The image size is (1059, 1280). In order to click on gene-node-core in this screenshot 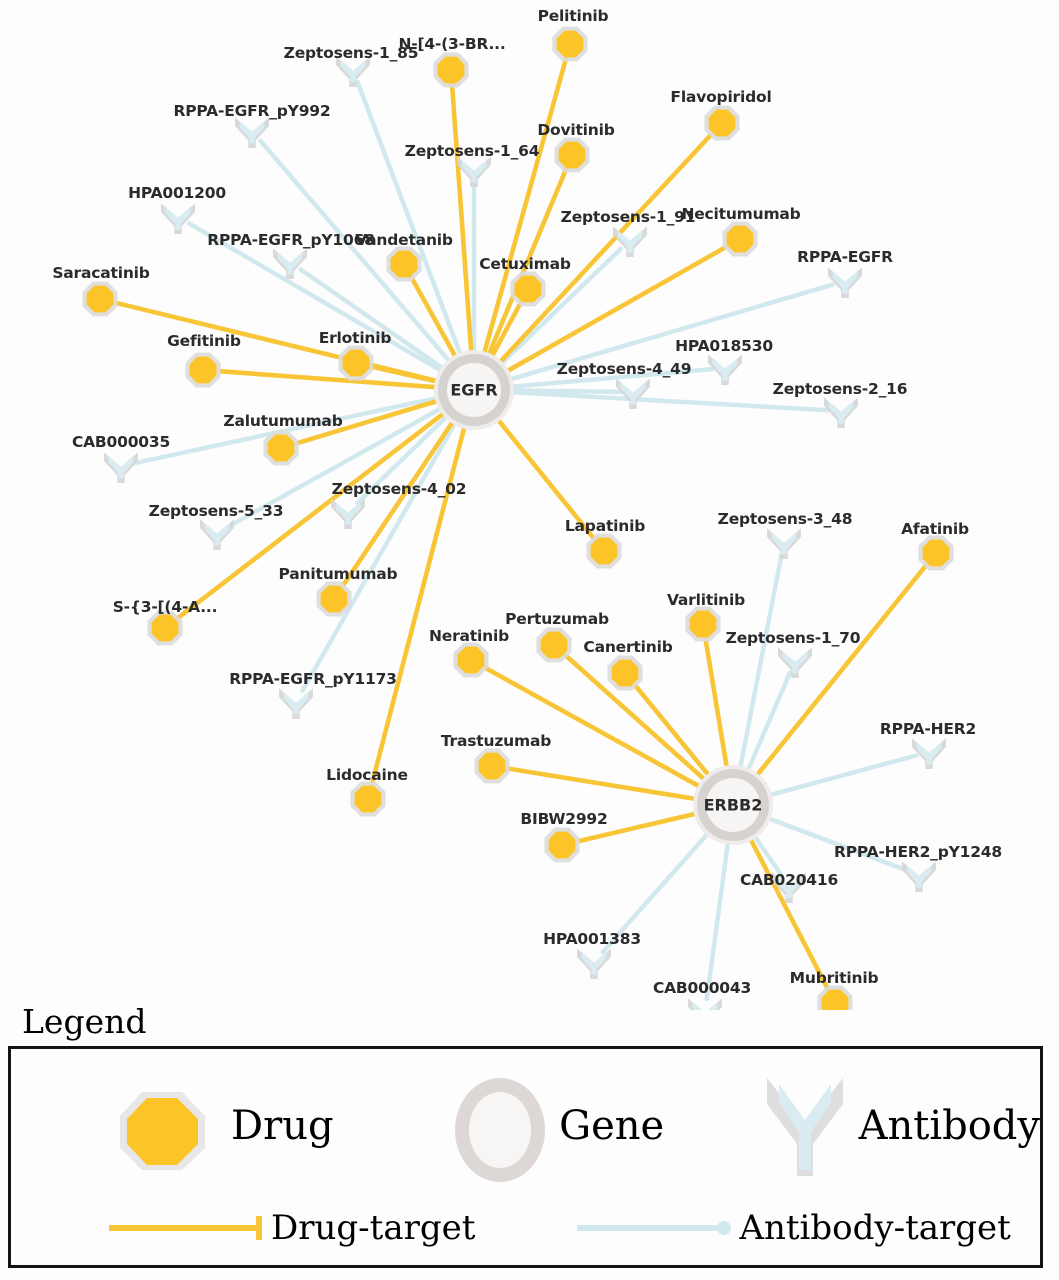, I will do `click(733, 805)`.